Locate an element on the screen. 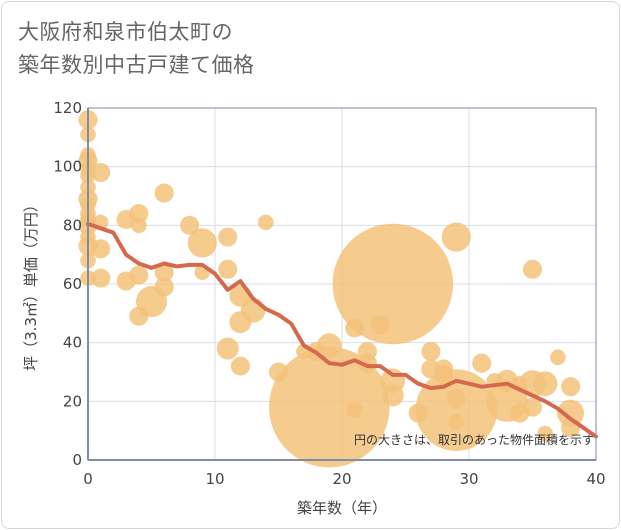 This screenshot has height=530, width=621. y-tick-label: 40 is located at coordinates (72, 343).